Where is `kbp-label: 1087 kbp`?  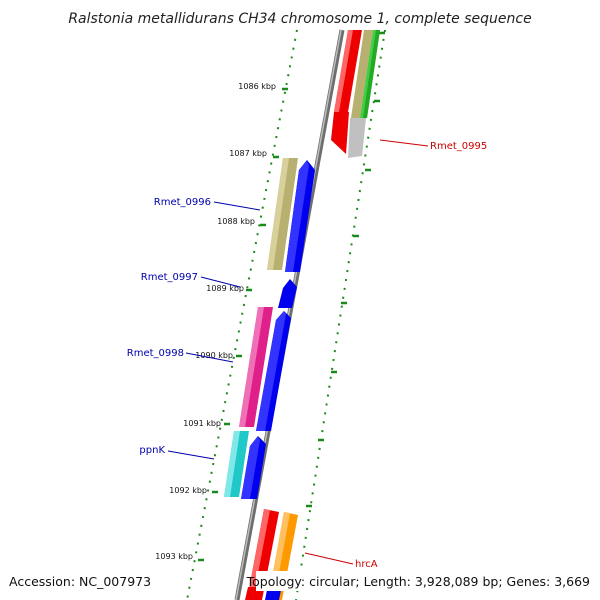
kbp-label: 1087 kbp is located at coordinates (248, 153).